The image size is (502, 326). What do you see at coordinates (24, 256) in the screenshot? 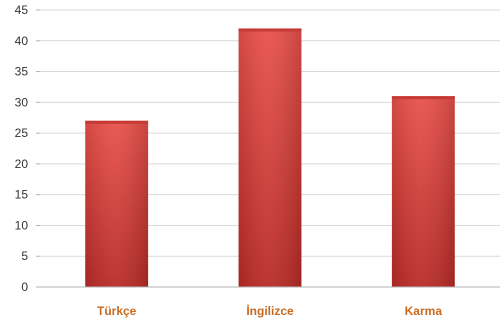
I see `y-tick-label: 5` at bounding box center [24, 256].